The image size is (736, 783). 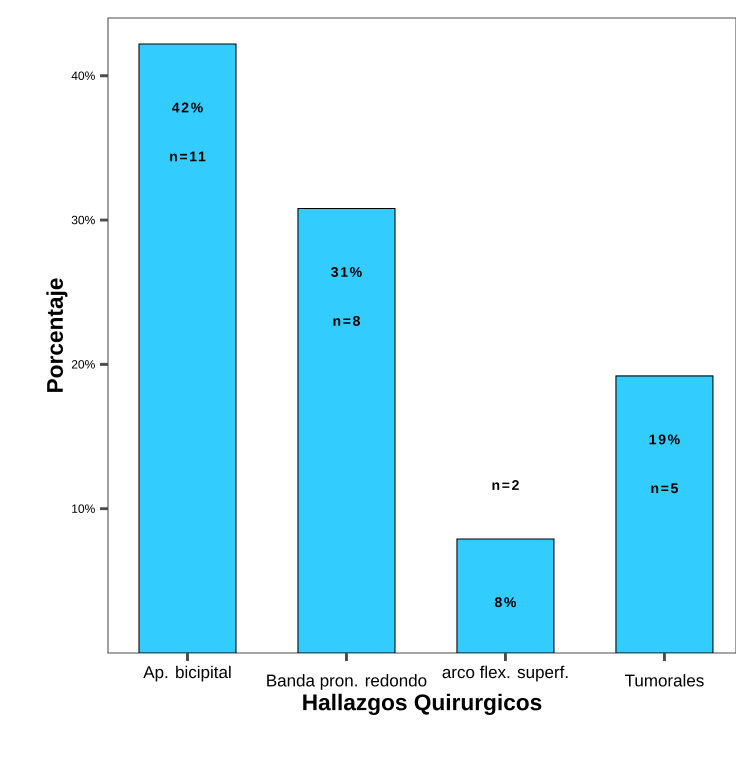 I want to click on x-axis-title: Hallazgos Quirurgicos, so click(x=422, y=704).